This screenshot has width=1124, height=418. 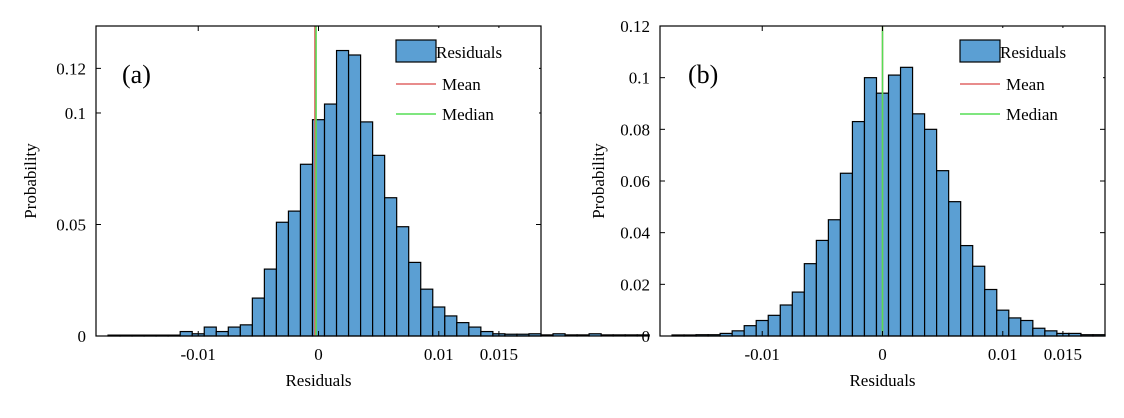 I want to click on y-tick-label: 0.04, so click(x=635, y=233).